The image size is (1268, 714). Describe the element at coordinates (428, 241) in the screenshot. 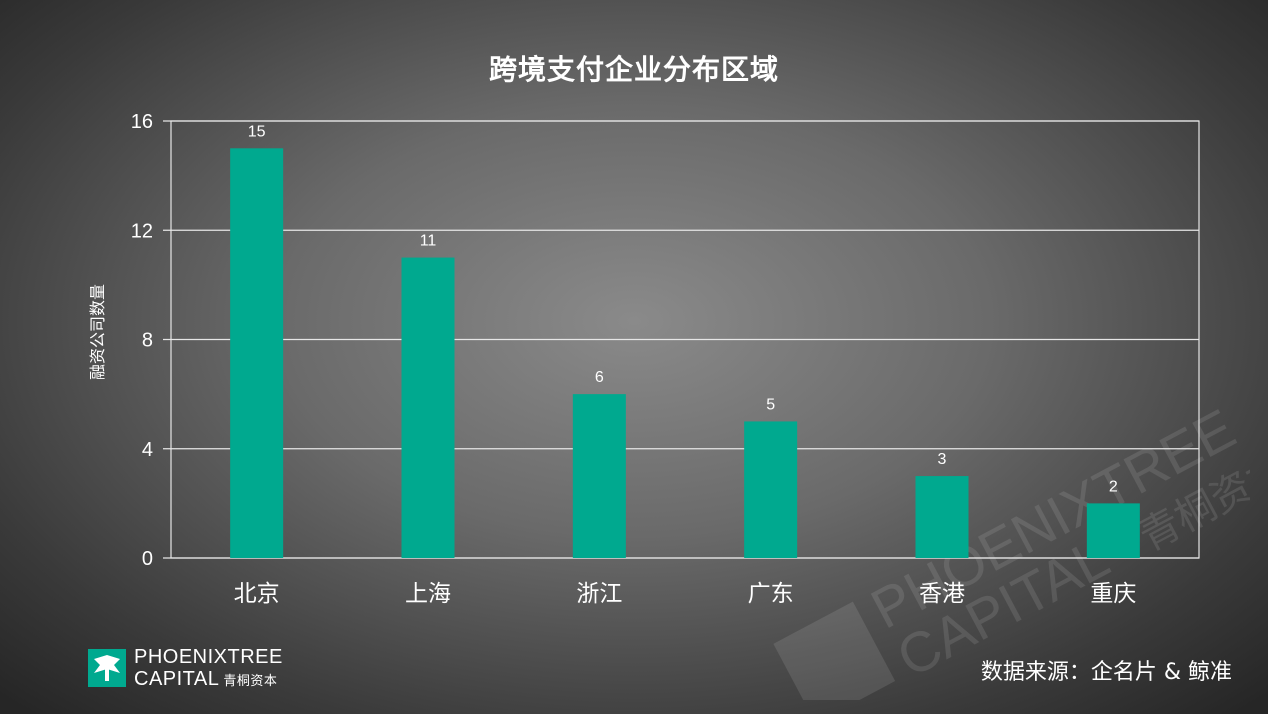

I see `data-label: 11` at that location.